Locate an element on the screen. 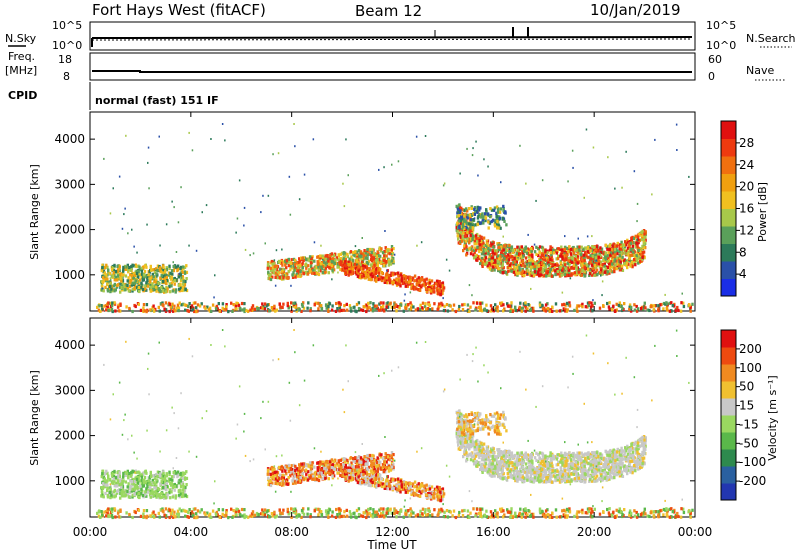  colorbar-segment is located at coordinates (728, 130).